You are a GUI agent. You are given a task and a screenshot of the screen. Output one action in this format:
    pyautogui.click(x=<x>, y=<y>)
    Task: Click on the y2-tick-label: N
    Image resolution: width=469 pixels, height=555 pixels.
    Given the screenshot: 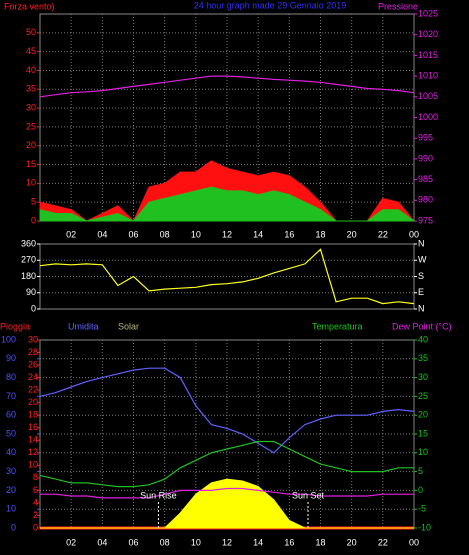 What is the action you would take?
    pyautogui.click(x=421, y=308)
    